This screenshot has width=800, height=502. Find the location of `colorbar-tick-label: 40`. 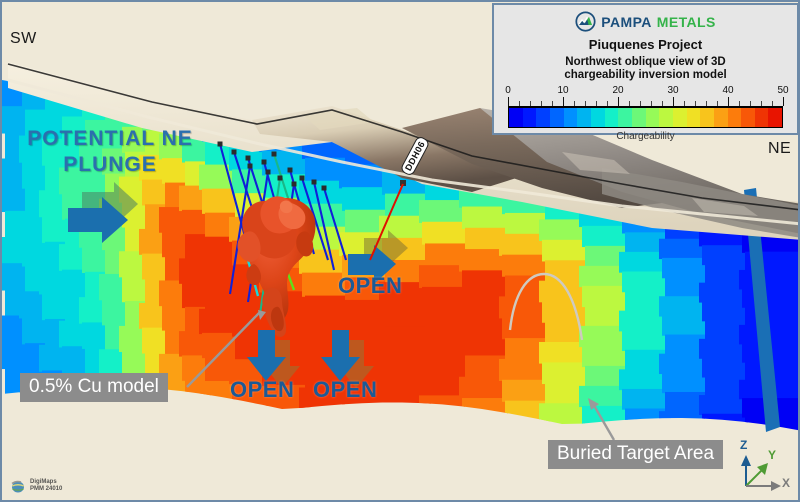

colorbar-tick-label: 40 is located at coordinates (728, 90).